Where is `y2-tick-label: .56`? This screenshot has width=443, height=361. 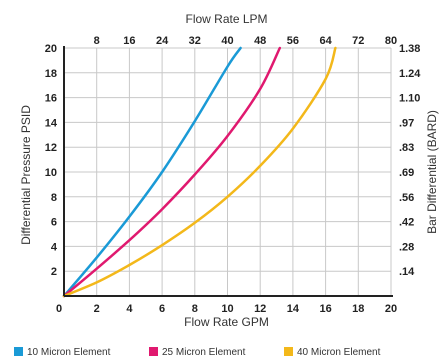
y2-tick-label: .56 is located at coordinates (406, 198).